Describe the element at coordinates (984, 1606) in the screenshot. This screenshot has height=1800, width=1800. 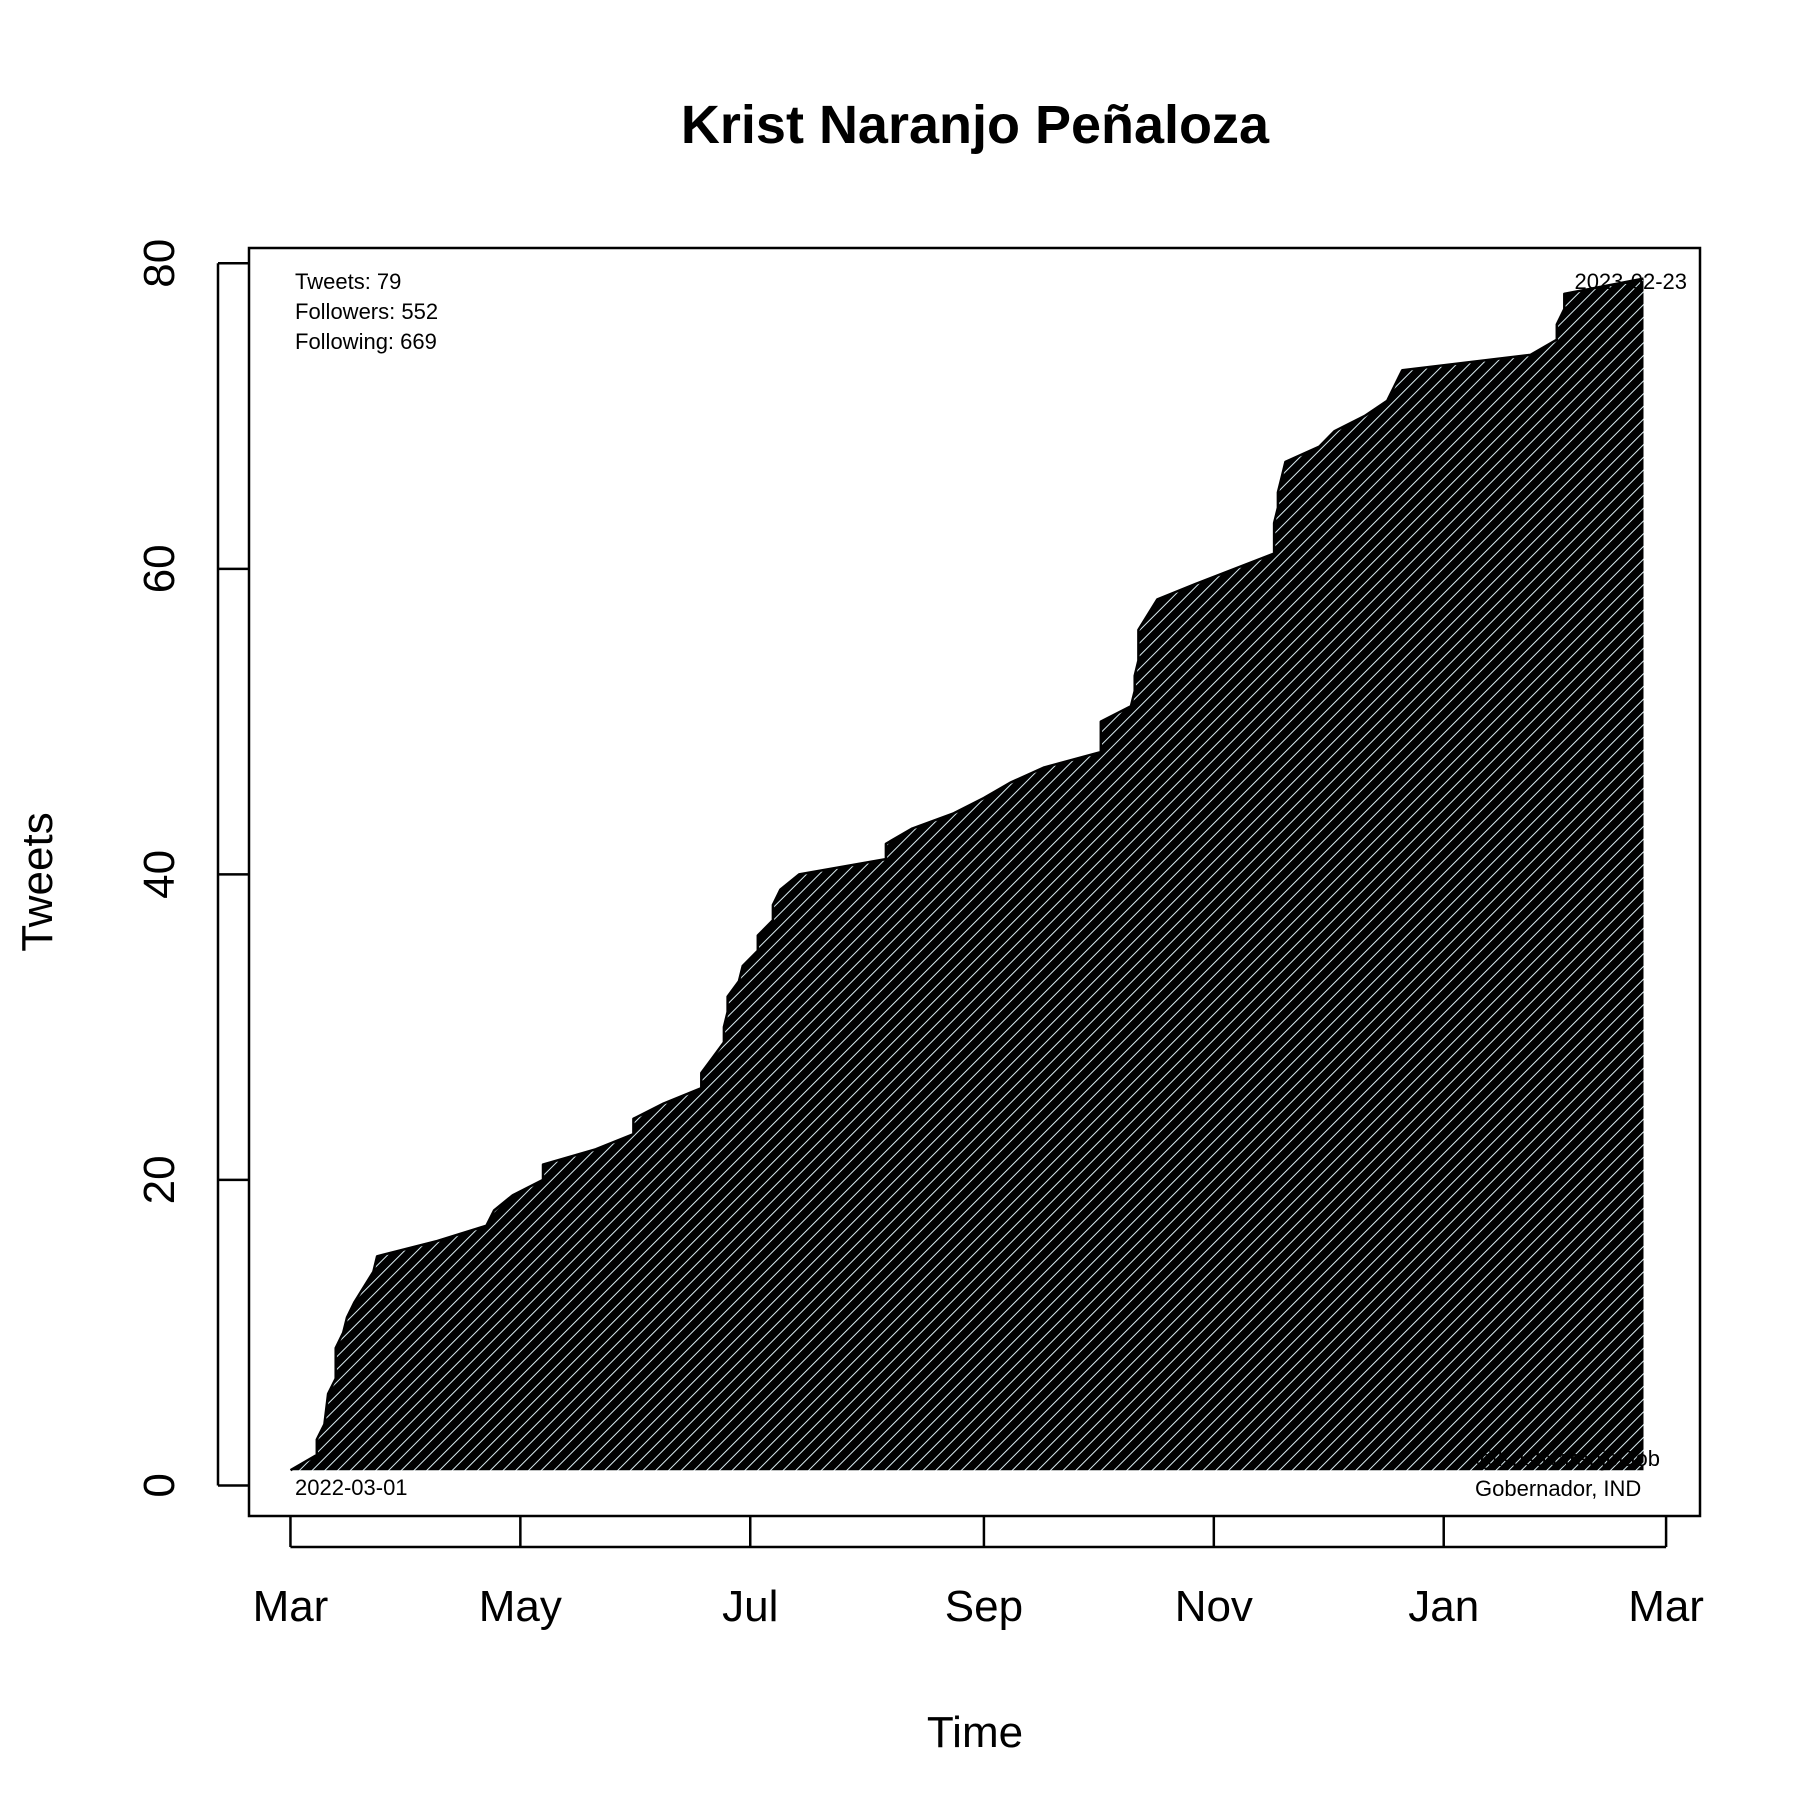
I see `x-tick-label: Sep` at that location.